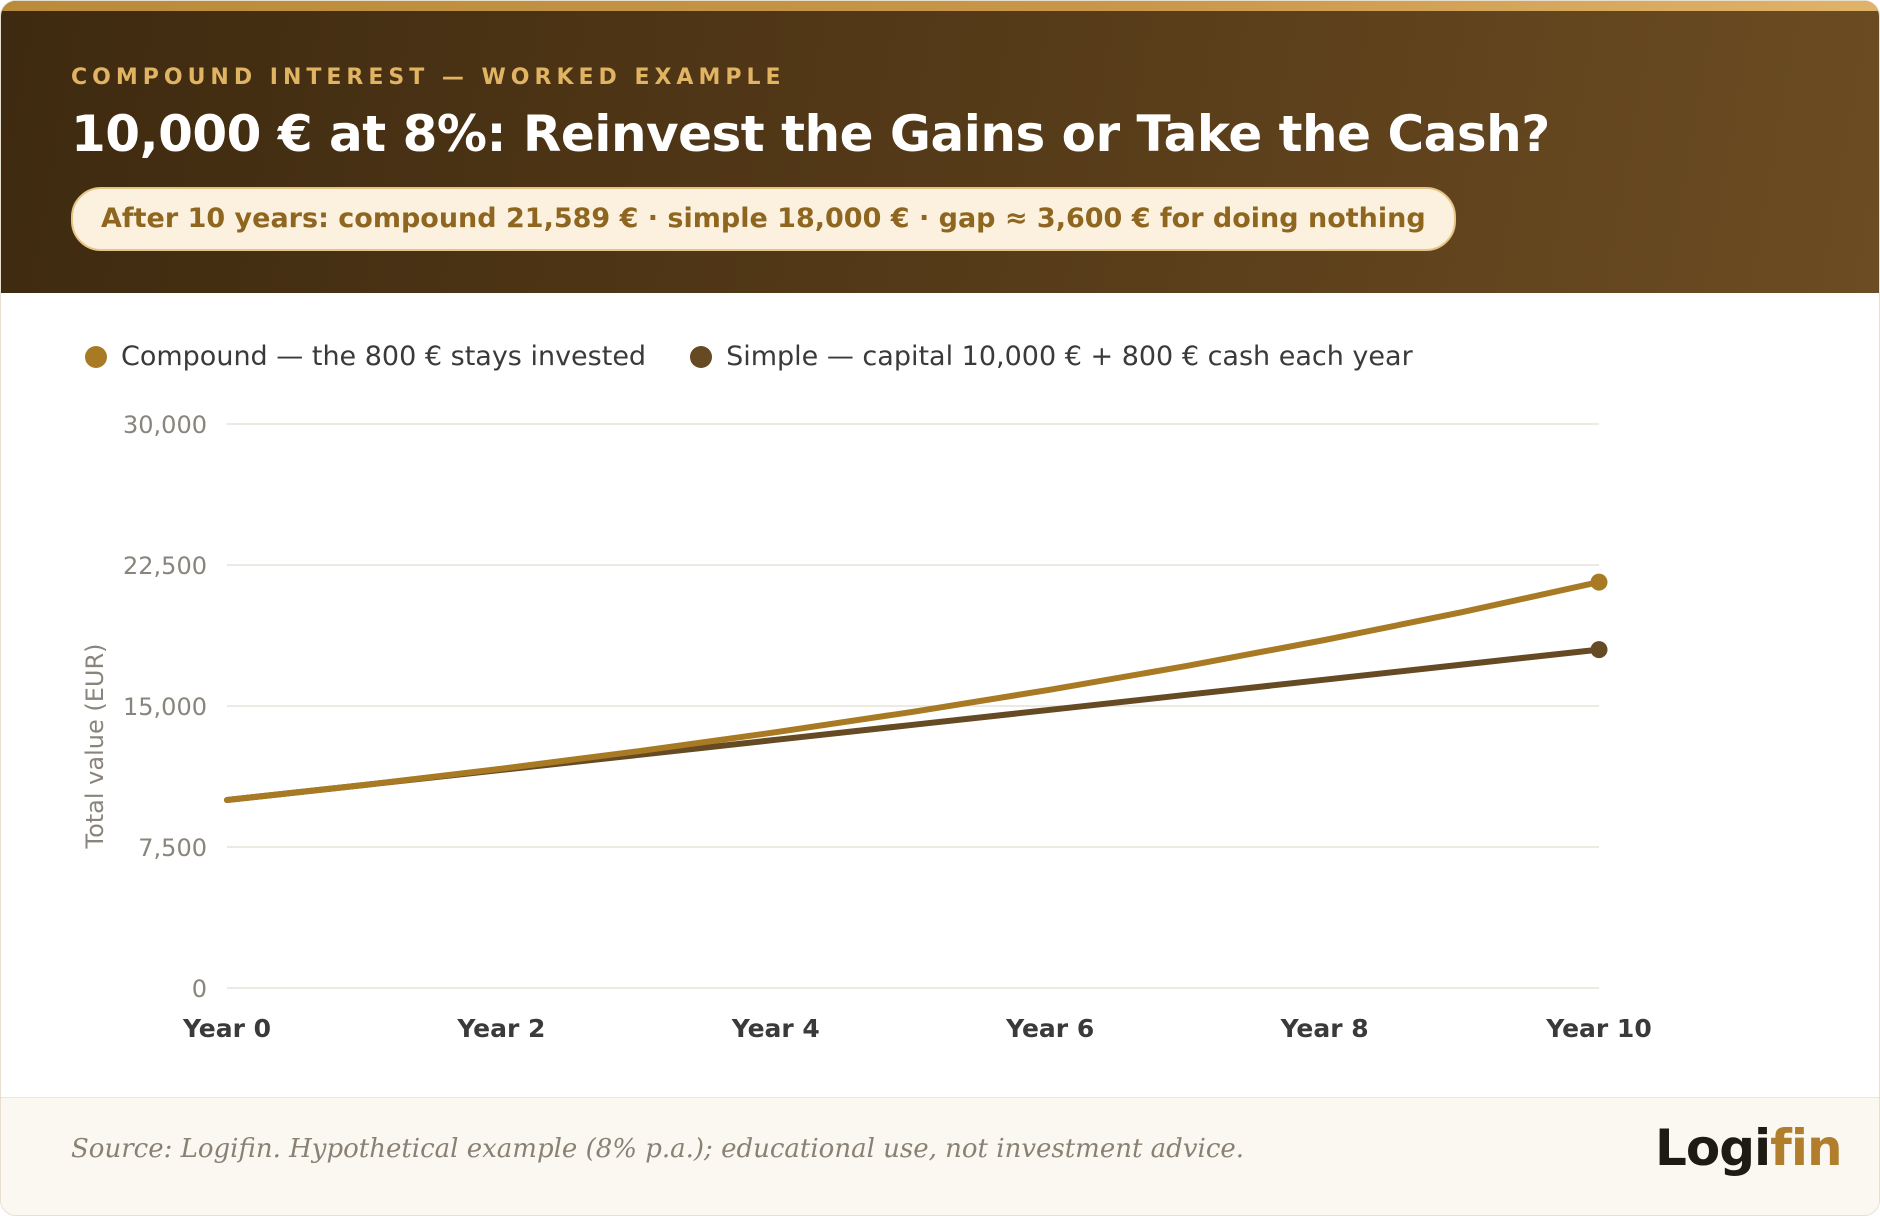  Describe the element at coordinates (165, 425) in the screenshot. I see `y-tick-label-4: 30,000` at that location.